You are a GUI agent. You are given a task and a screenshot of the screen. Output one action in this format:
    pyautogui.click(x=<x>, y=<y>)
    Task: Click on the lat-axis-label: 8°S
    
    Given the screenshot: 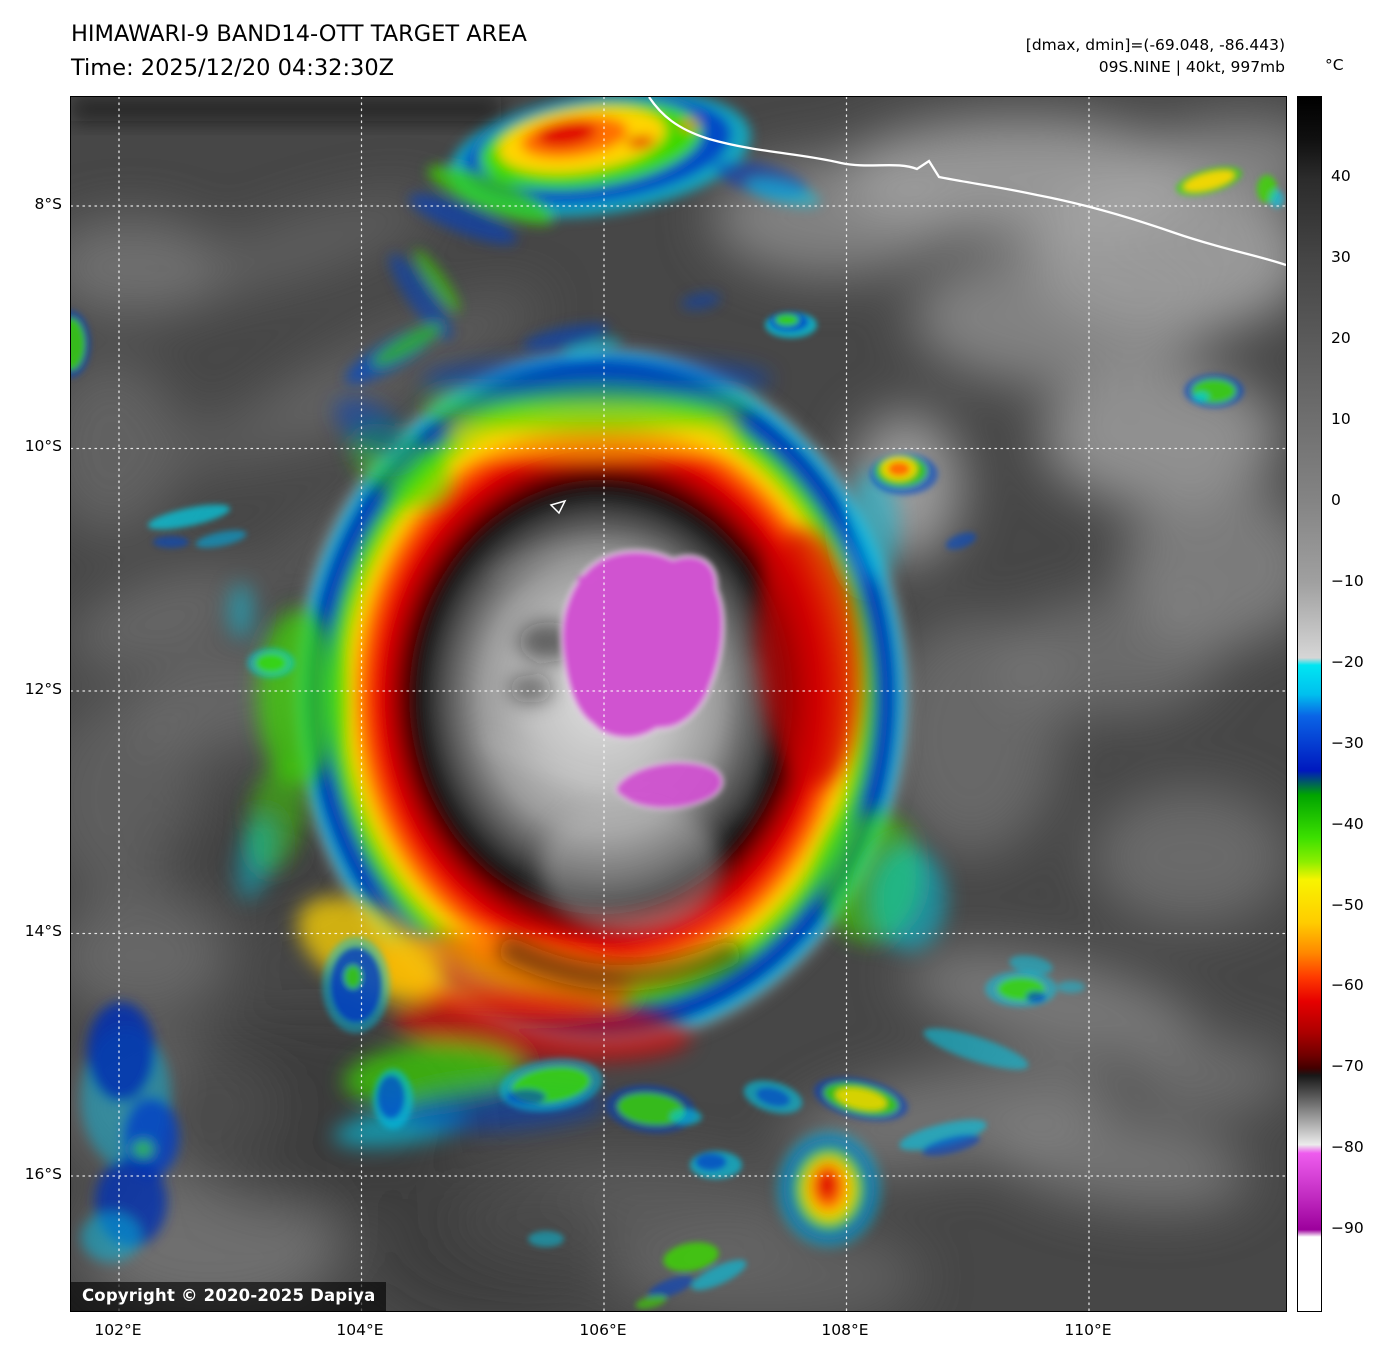 What is the action you would take?
    pyautogui.click(x=48, y=204)
    